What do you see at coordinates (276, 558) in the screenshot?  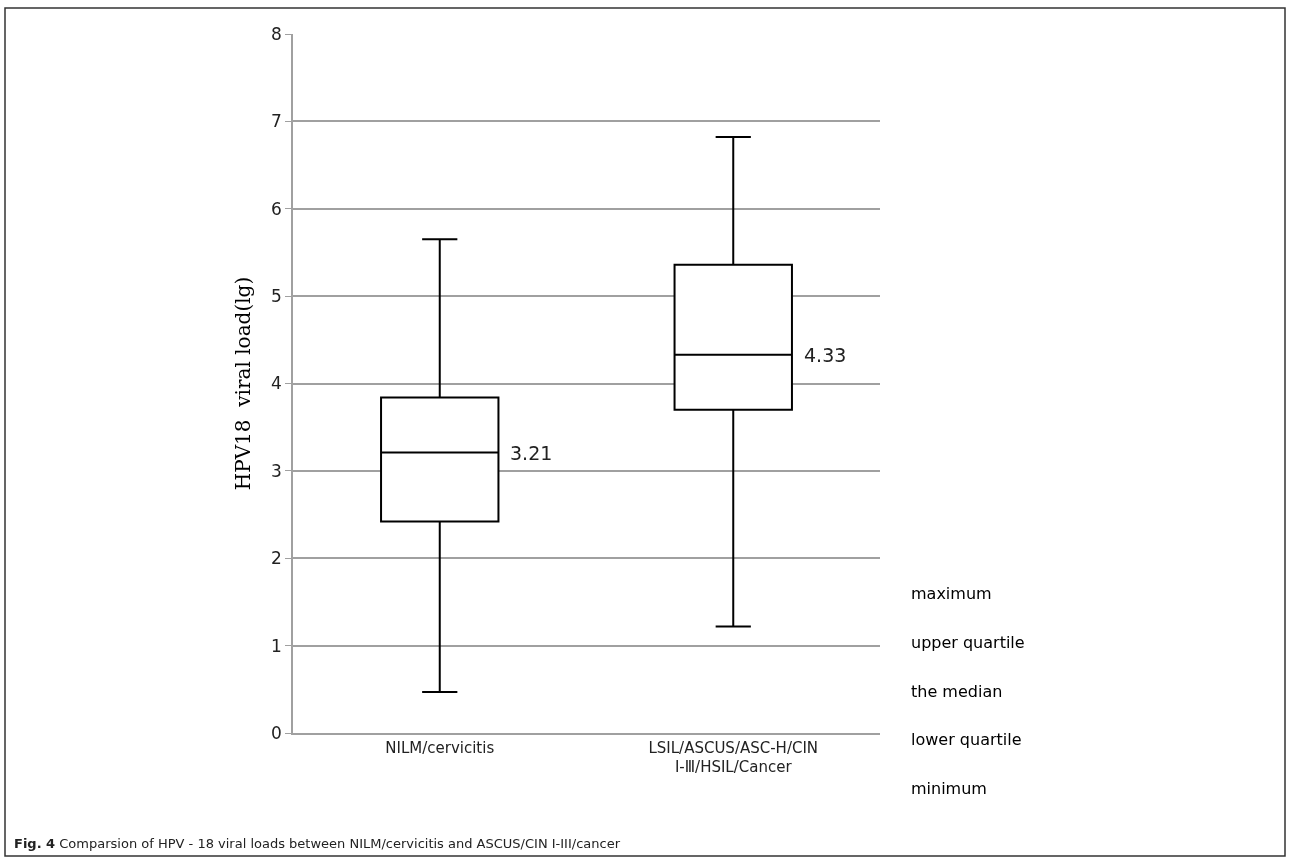 I see `y-tick-label: 2` at bounding box center [276, 558].